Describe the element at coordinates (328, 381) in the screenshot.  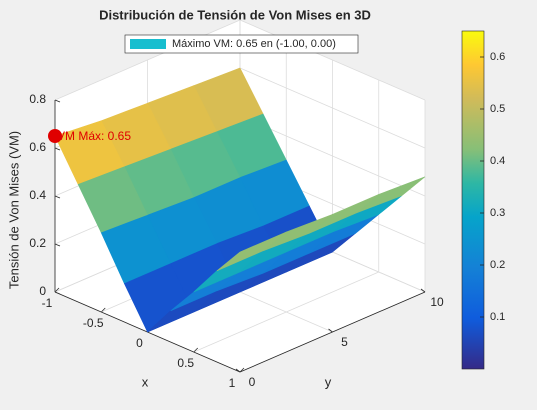
I see `y-axis-label: y` at that location.